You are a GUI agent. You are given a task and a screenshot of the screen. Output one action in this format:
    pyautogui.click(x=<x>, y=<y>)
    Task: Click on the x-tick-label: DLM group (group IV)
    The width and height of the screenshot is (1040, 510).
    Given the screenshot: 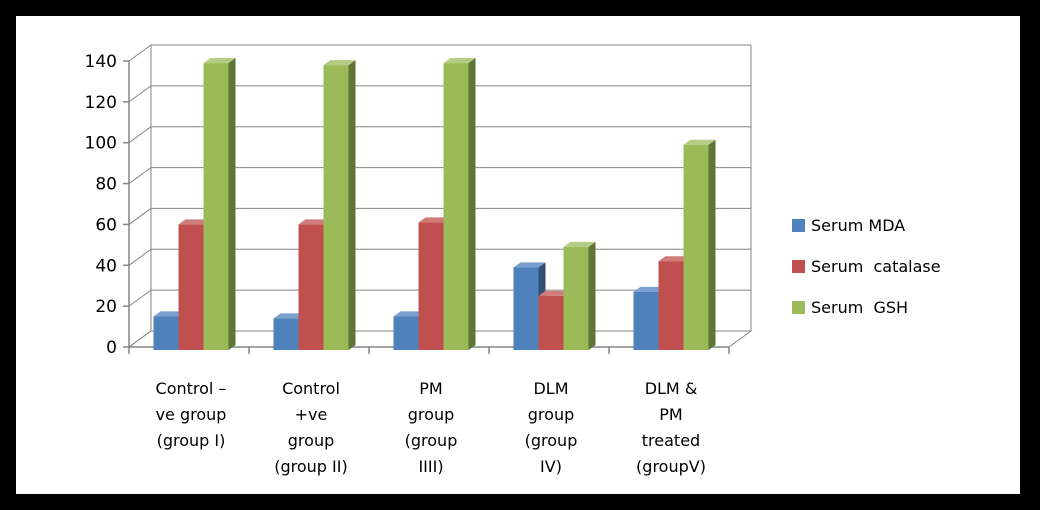 What is the action you would take?
    pyautogui.click(x=551, y=427)
    